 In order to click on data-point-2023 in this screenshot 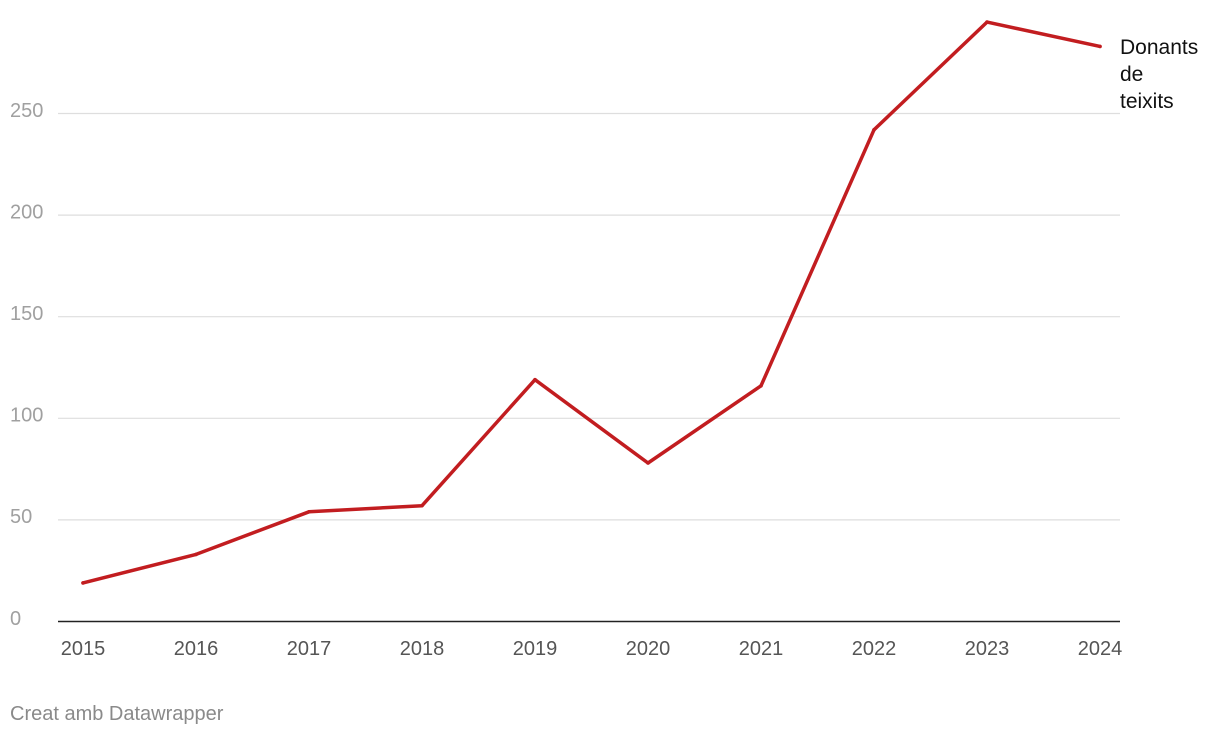, I will do `click(987, 22)`.